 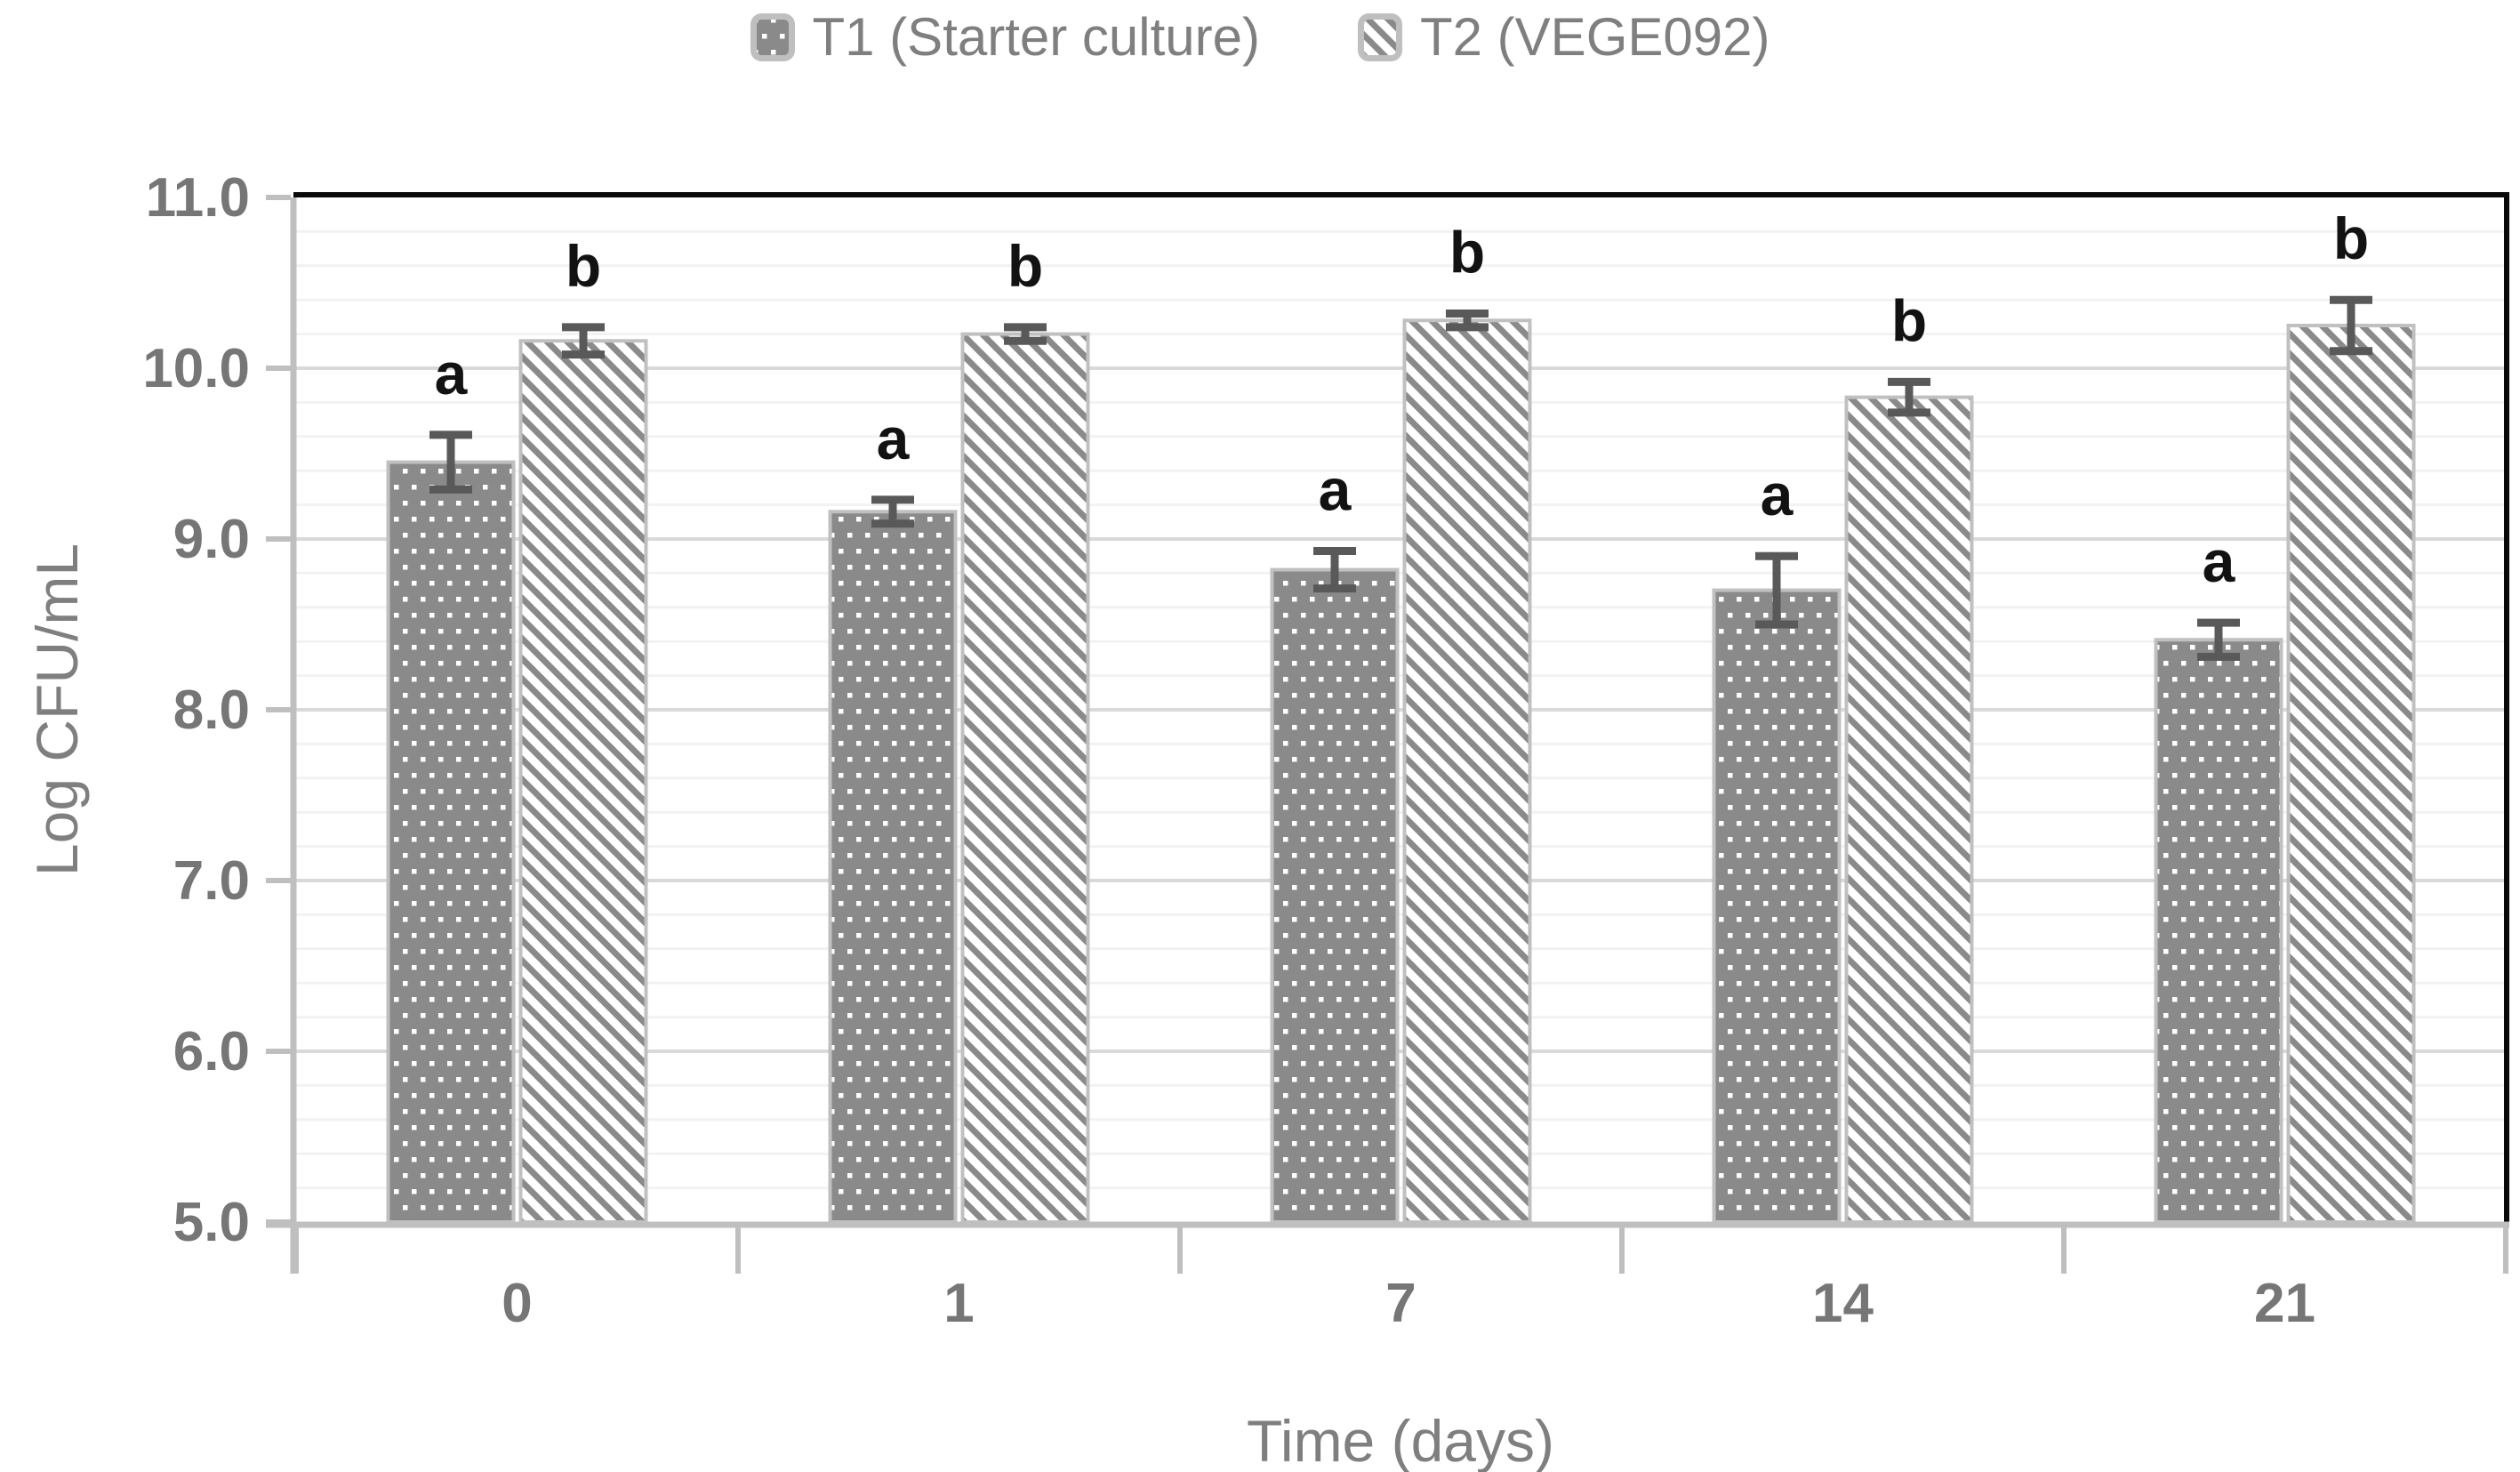 I want to click on letter-t1-day-0: a, so click(x=452, y=374).